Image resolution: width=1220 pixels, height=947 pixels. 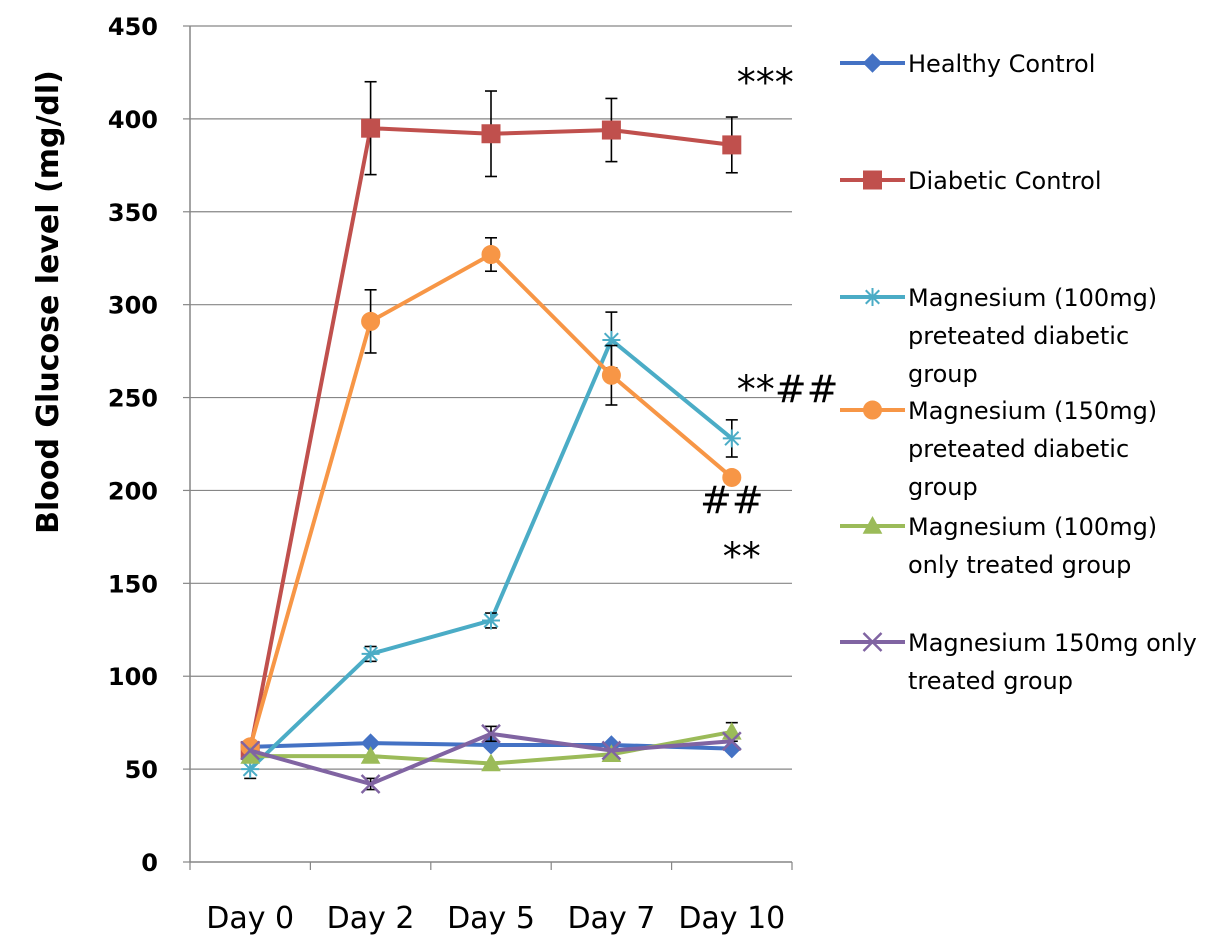 What do you see at coordinates (765, 83) in the screenshot?
I see `significance-annotation: ***` at bounding box center [765, 83].